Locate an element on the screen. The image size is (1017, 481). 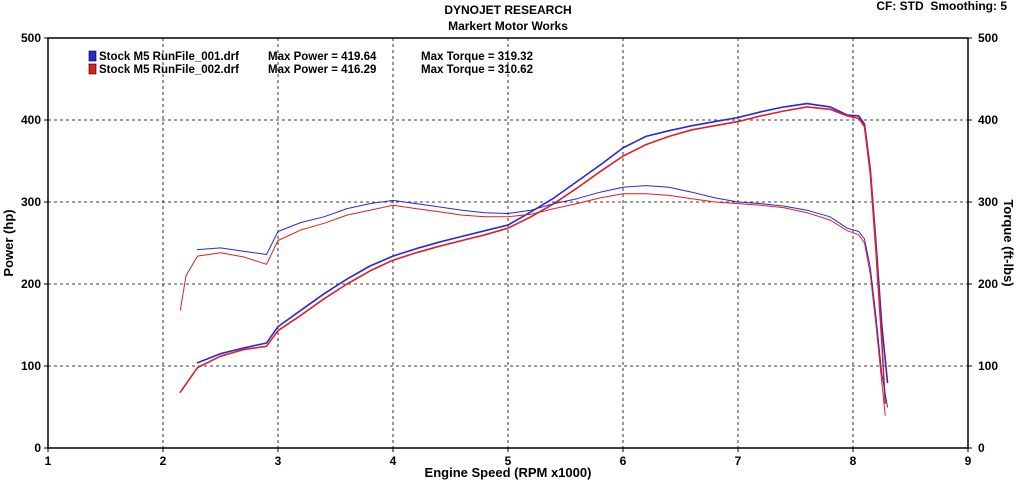
y-tick-label-left: 500 is located at coordinates (31, 38).